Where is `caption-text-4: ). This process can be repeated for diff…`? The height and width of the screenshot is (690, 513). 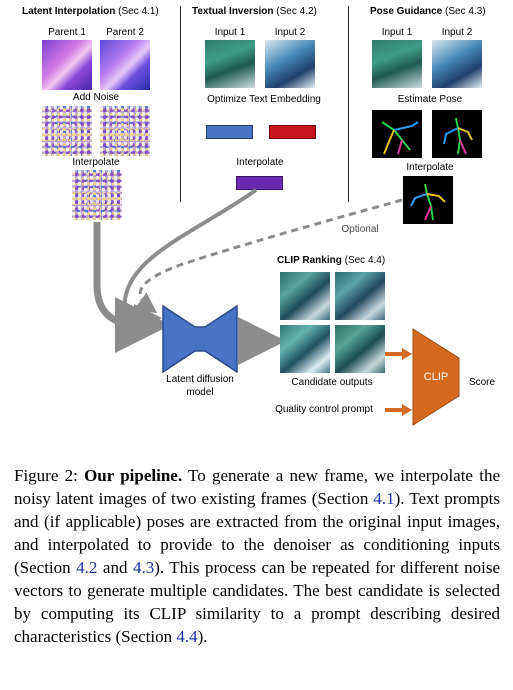
caption-text-4: ). This process can be repeated for diff… is located at coordinates (257, 602).